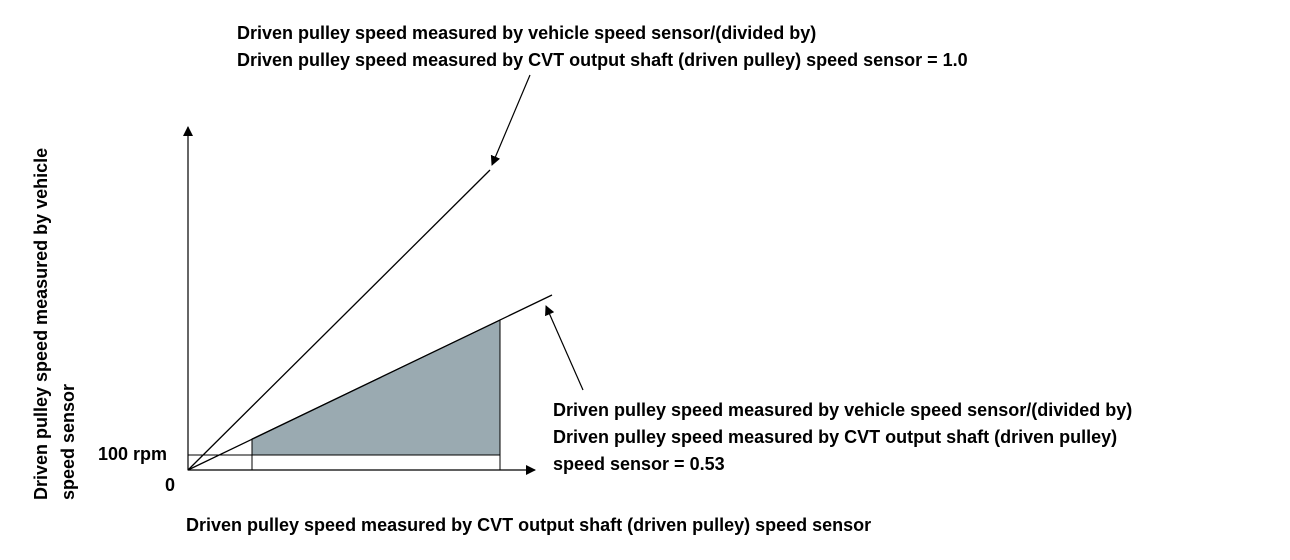 This screenshot has width=1290, height=560. I want to click on top-pointer-arrow, so click(510, 120).